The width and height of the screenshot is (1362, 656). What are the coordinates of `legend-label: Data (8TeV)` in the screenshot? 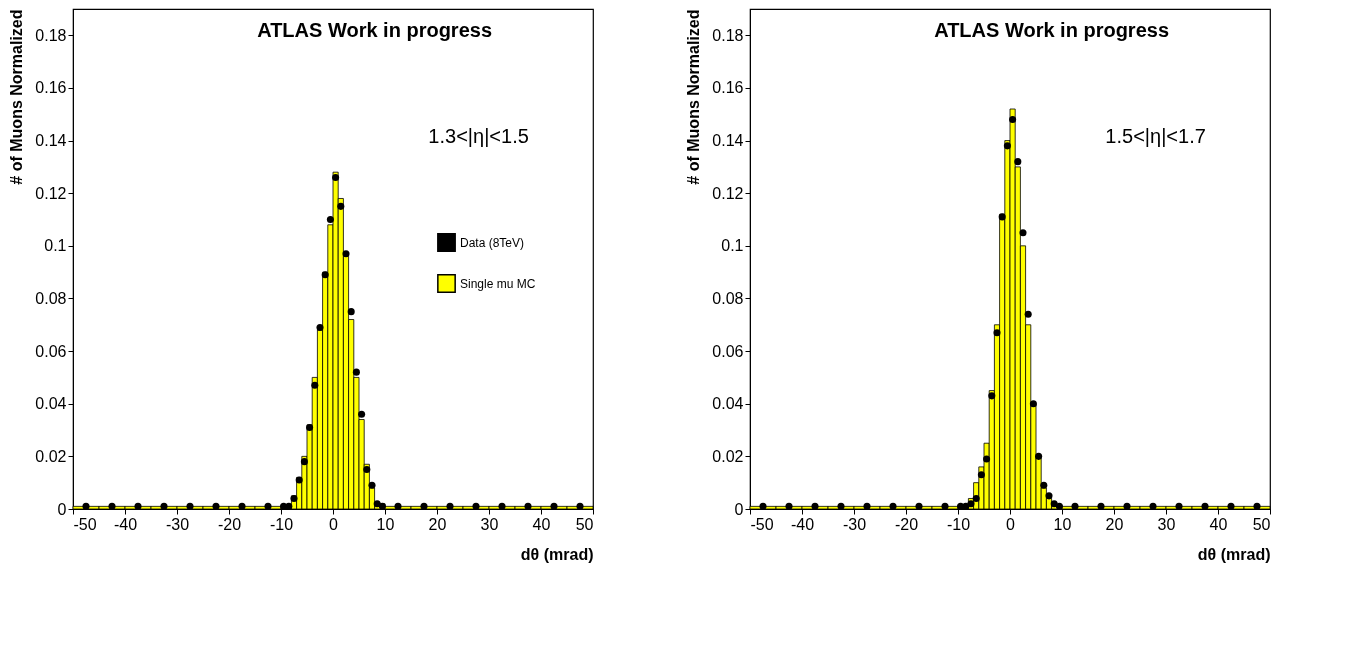 It's located at (492, 242).